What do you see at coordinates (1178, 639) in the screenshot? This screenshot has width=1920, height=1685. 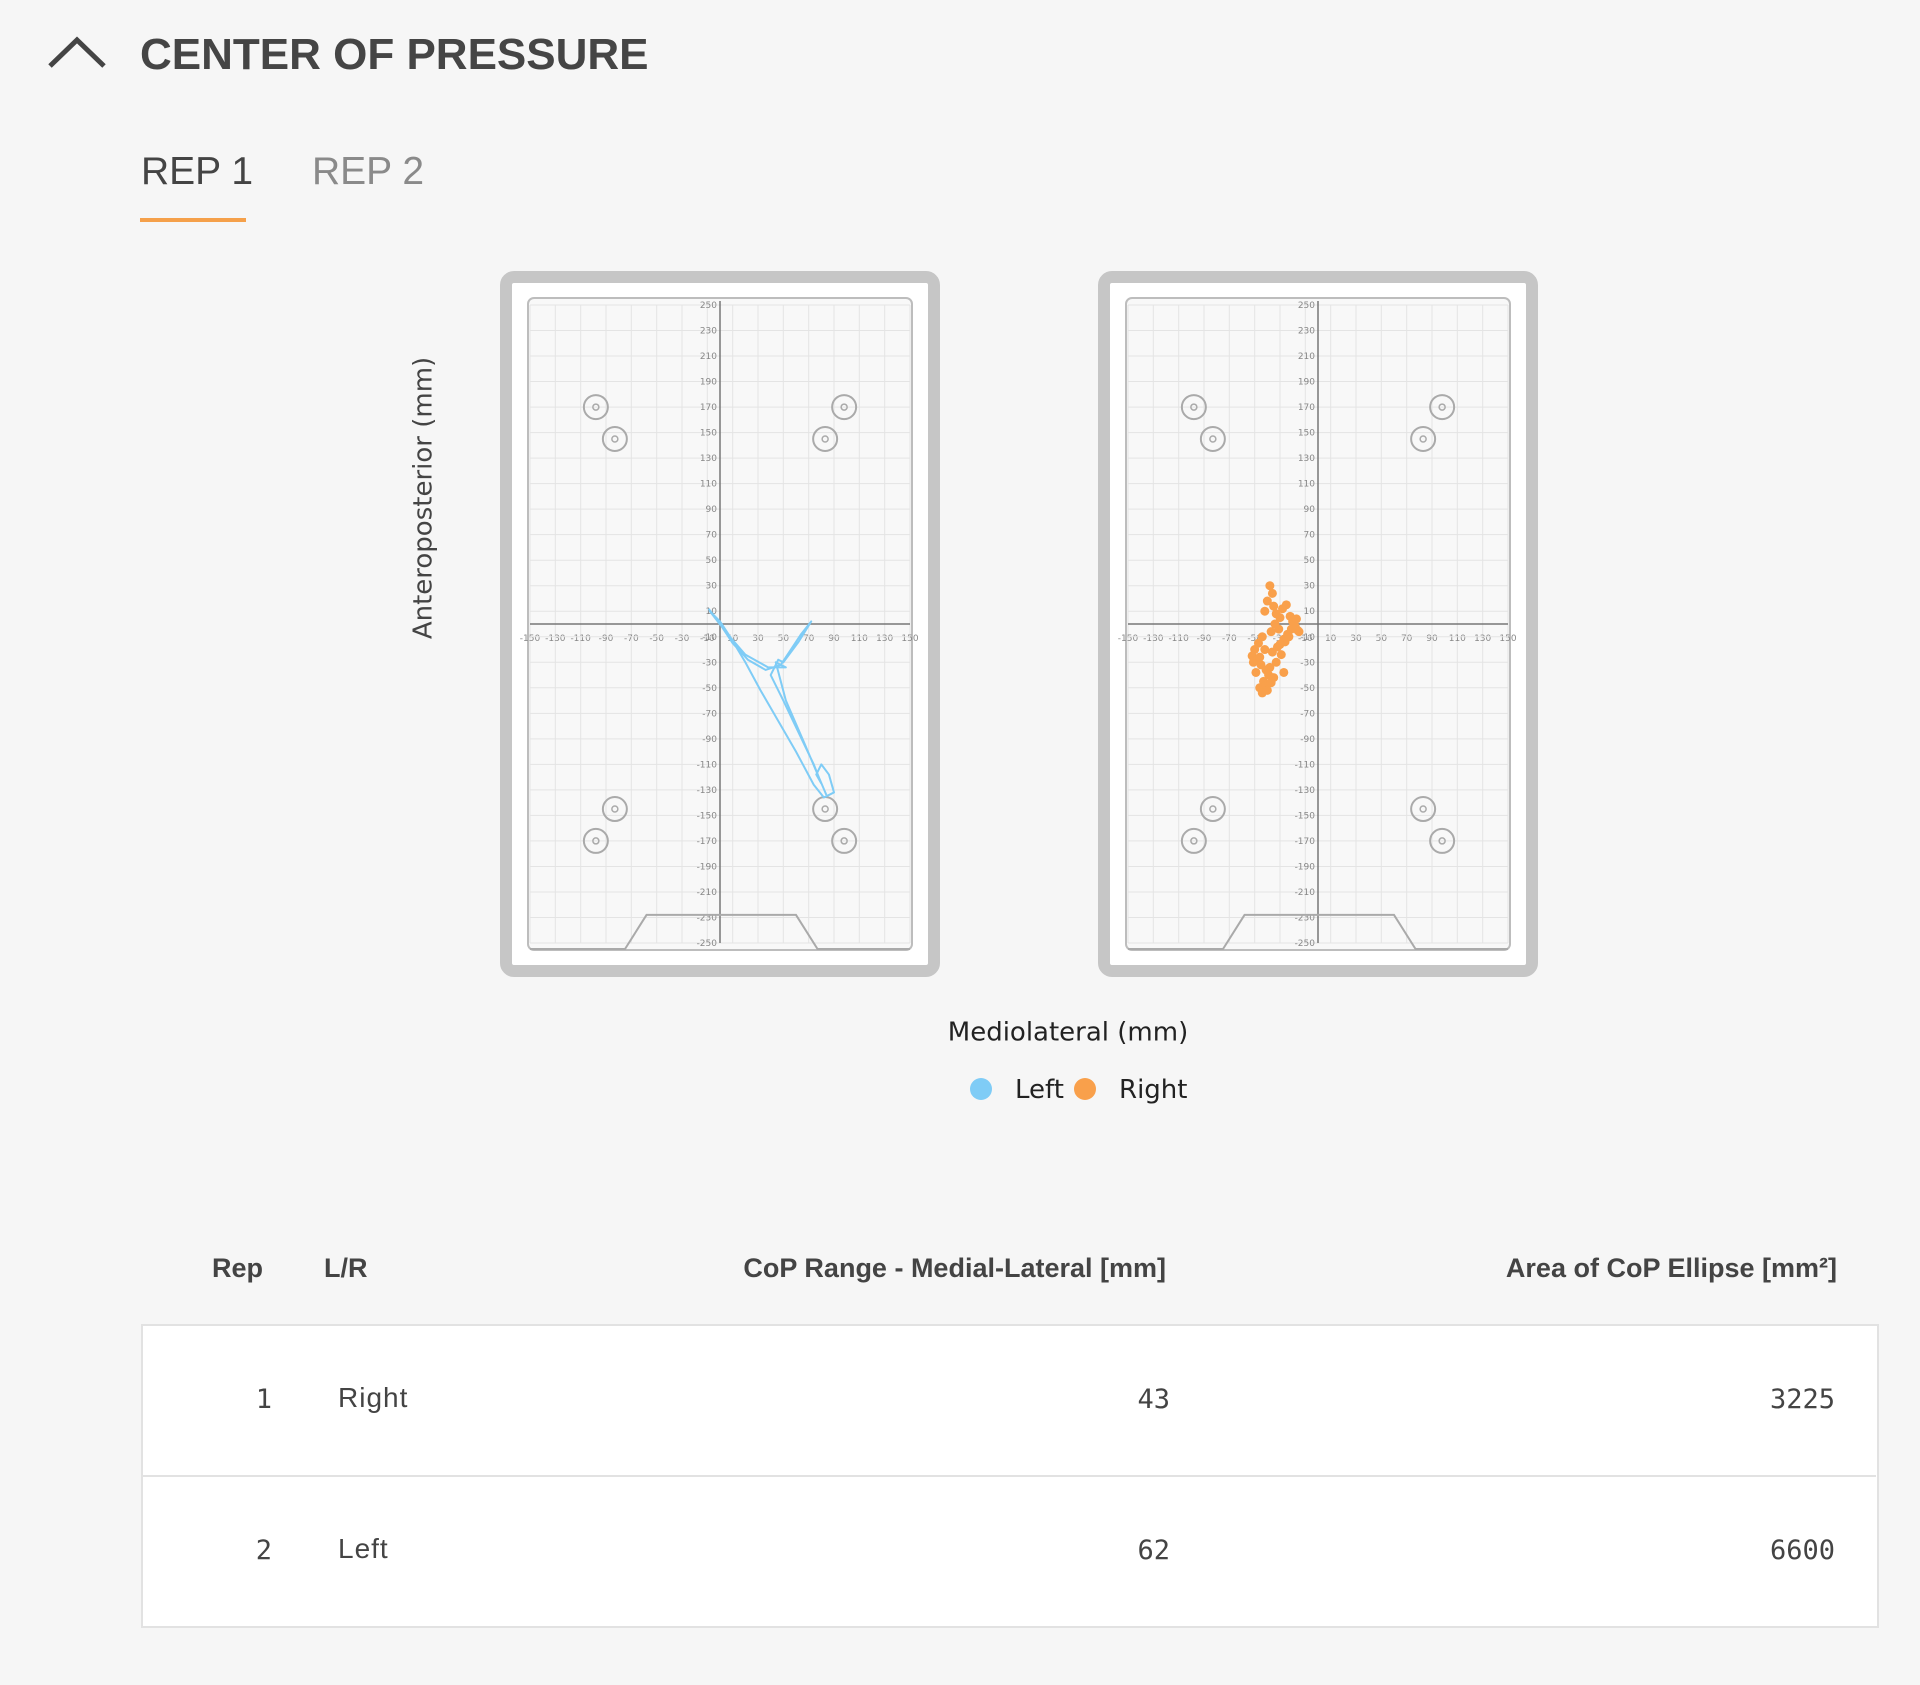 I see `x-tick-label: -110` at bounding box center [1178, 639].